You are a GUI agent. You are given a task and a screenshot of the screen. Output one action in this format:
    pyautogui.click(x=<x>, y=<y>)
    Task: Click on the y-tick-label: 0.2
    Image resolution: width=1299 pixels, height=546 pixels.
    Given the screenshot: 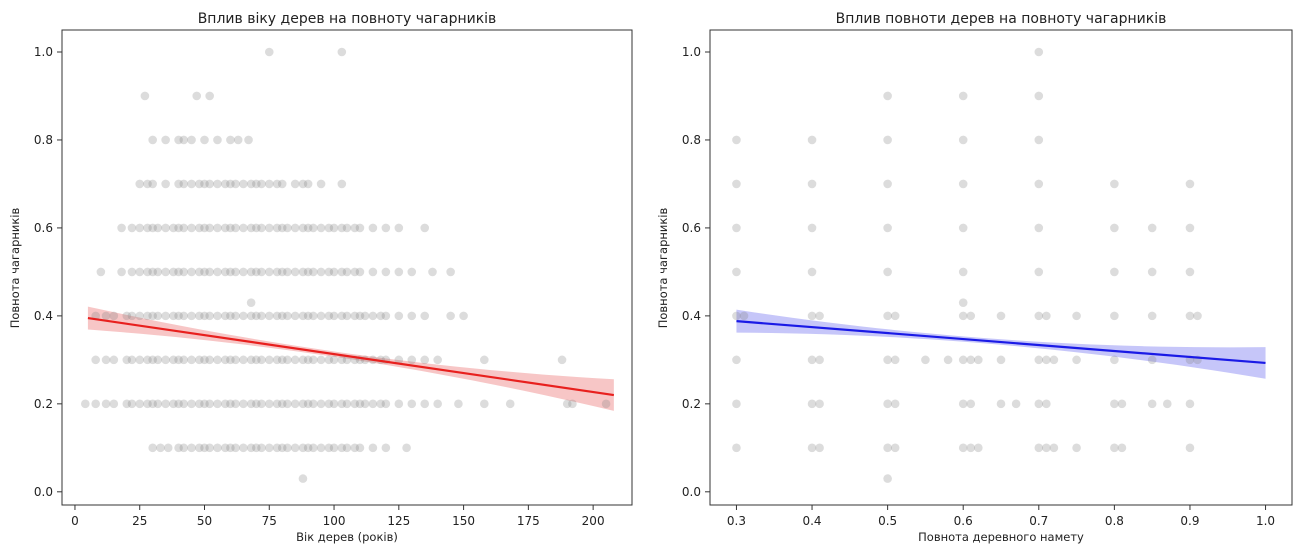 What is the action you would take?
    pyautogui.click(x=43, y=404)
    